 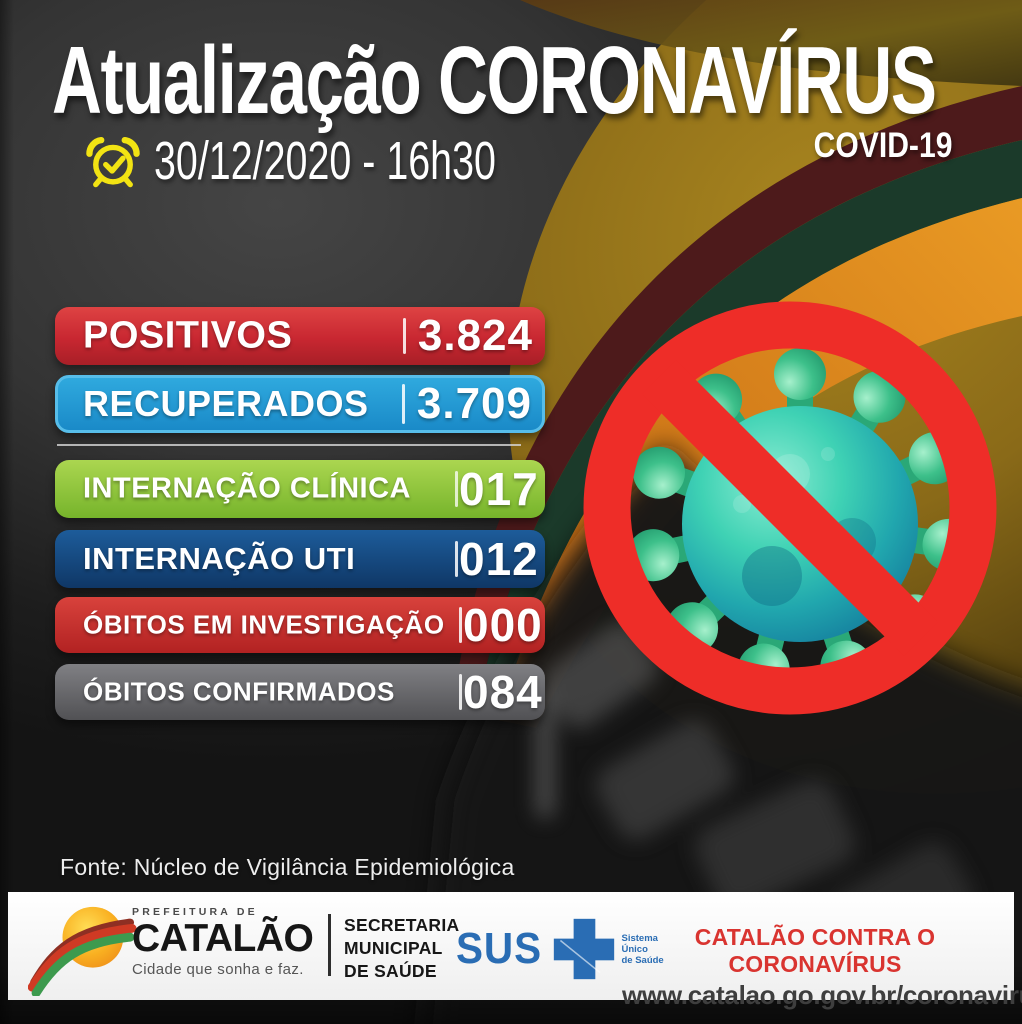 What do you see at coordinates (499, 948) in the screenshot?
I see `sus-wordmark: SUS` at bounding box center [499, 948].